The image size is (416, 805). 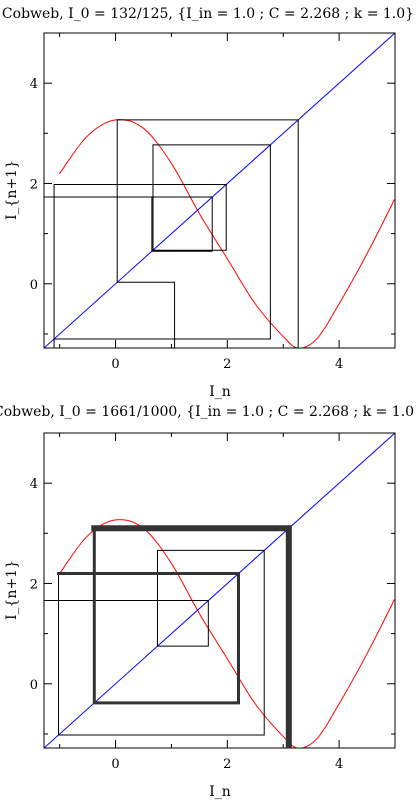 I want to click on chart-1-x-tick-label: 2, so click(x=227, y=364).